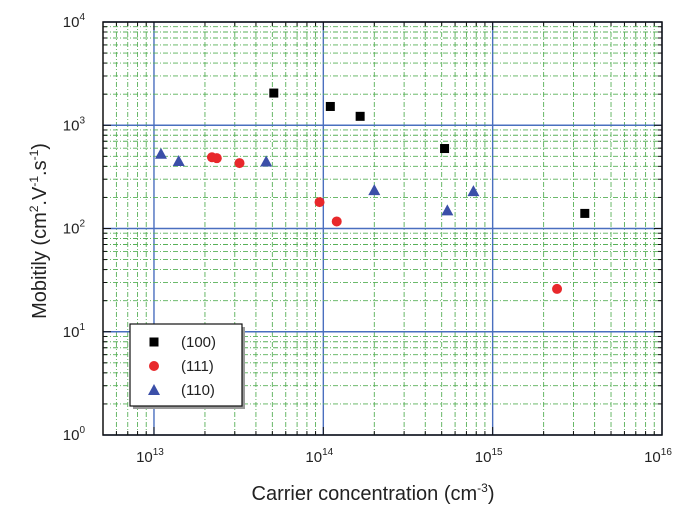 The image size is (680, 505). I want to click on x-tick-label: 1016, so click(658, 456).